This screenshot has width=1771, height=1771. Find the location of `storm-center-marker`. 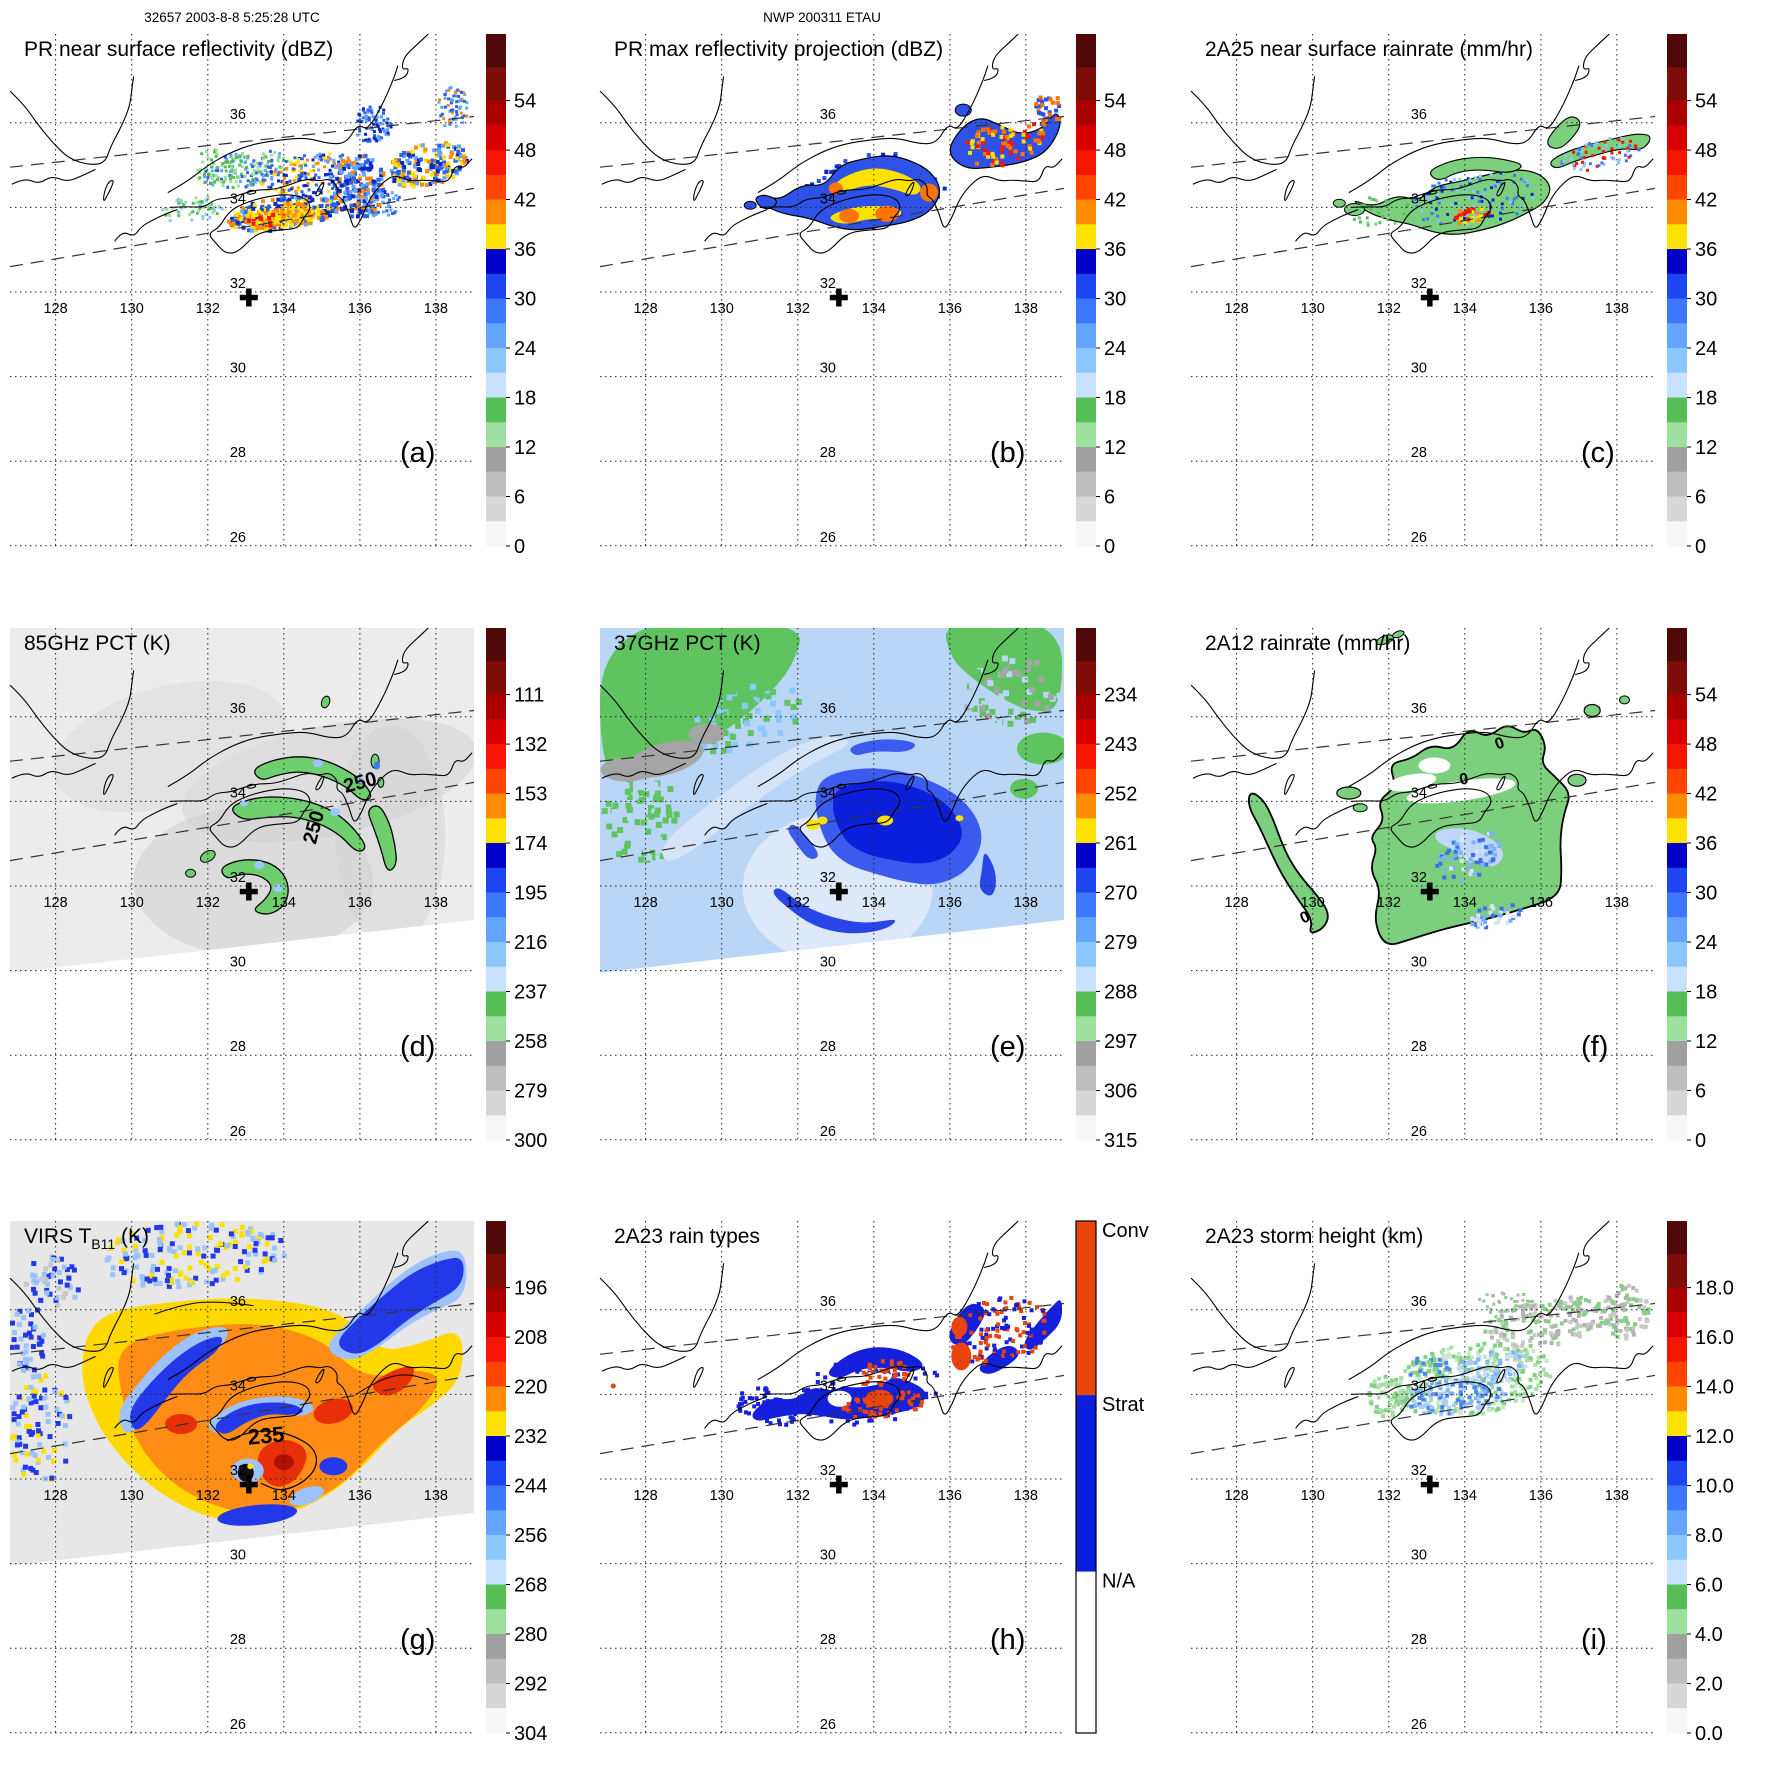

storm-center-marker is located at coordinates (1429, 297).